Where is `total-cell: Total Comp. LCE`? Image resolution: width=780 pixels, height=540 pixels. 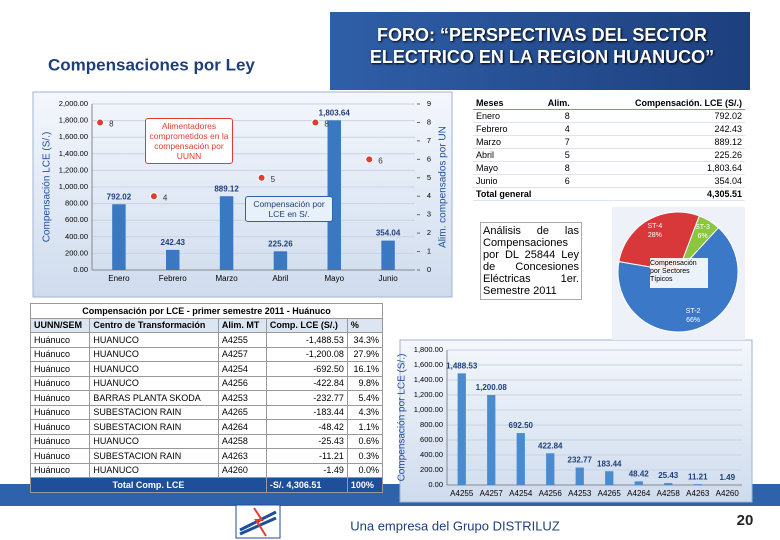 total-cell: Total Comp. LCE is located at coordinates (148, 485).